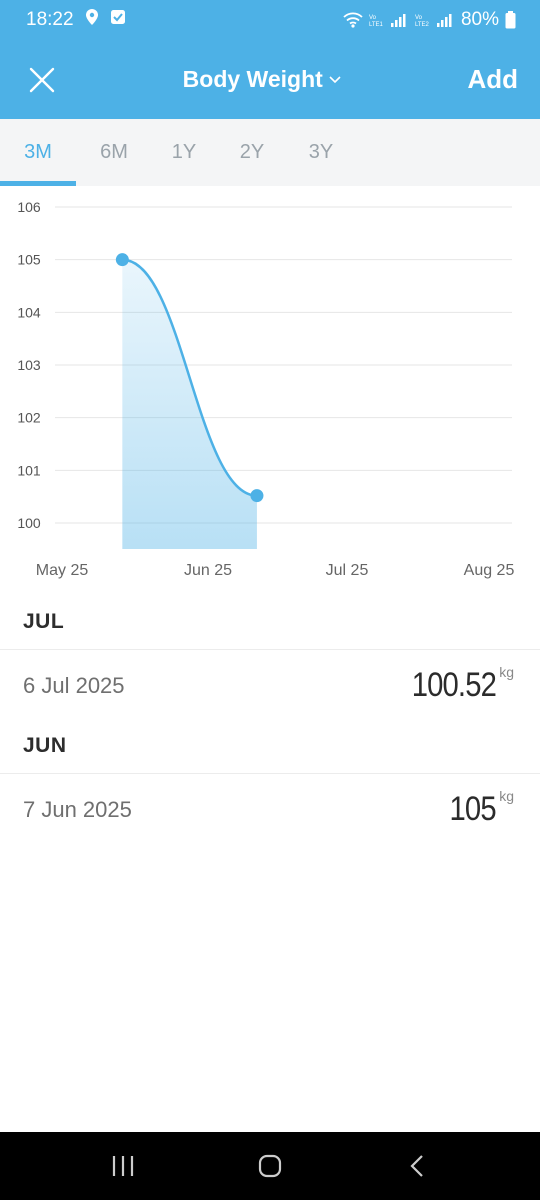  I want to click on back-button, so click(417, 1166).